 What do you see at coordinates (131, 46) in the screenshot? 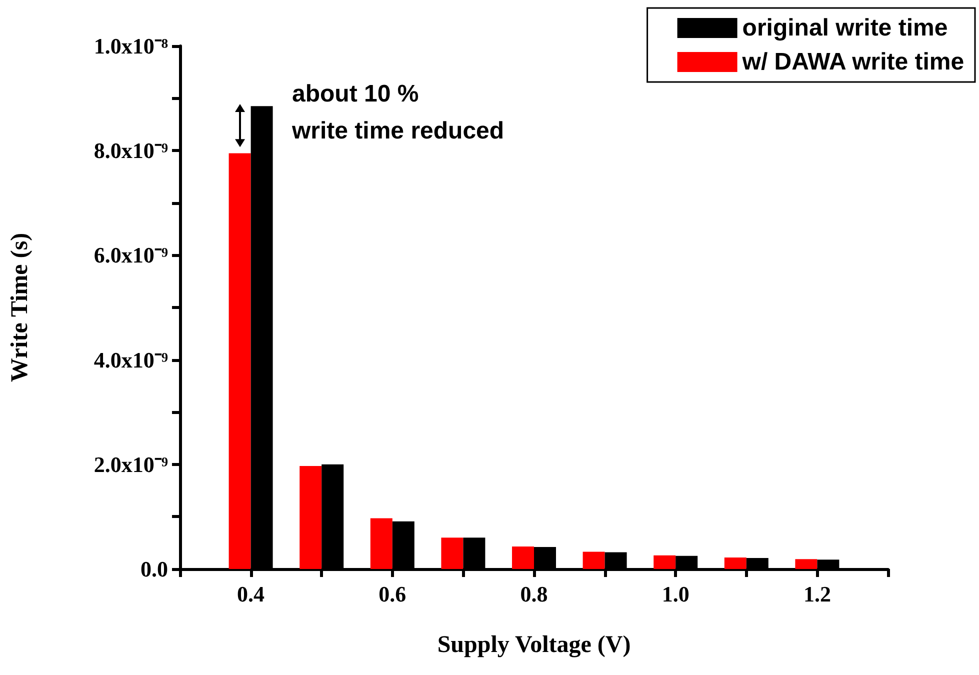
I see `y-tick-label: 1.0x10⁻⁸` at bounding box center [131, 46].